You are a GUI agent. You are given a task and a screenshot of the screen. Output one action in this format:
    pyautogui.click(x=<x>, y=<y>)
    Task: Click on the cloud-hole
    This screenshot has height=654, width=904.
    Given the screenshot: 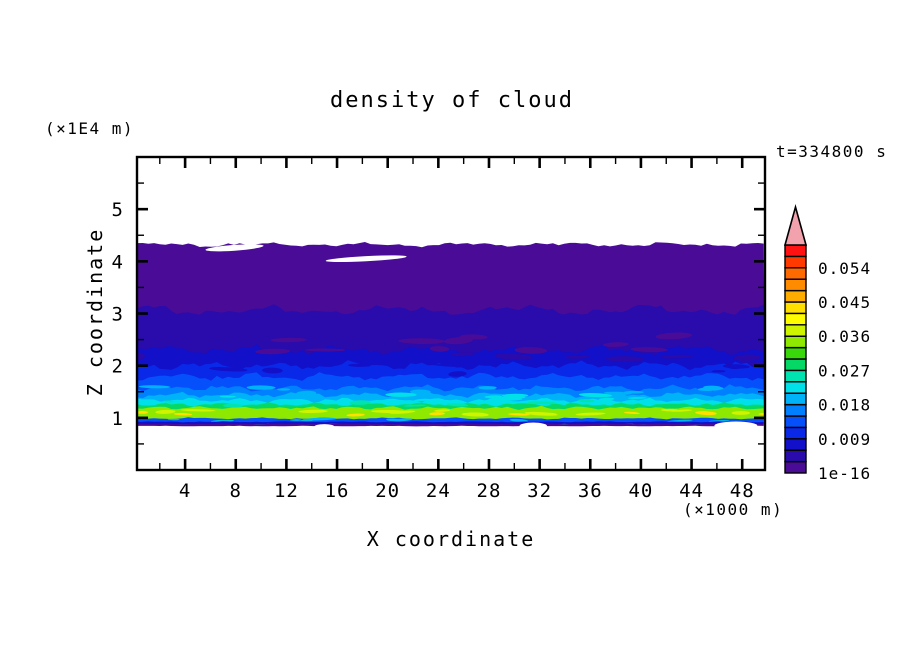 What is the action you would take?
    pyautogui.click(x=234, y=248)
    